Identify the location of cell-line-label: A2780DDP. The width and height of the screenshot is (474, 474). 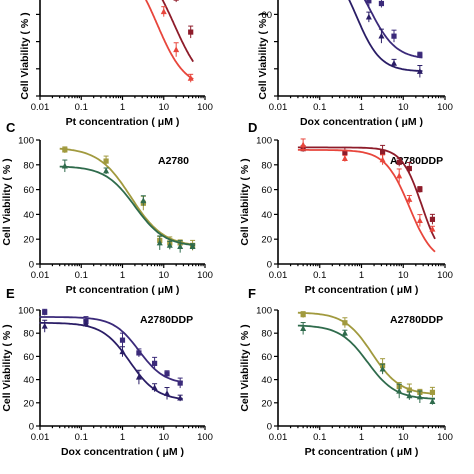
(416, 320).